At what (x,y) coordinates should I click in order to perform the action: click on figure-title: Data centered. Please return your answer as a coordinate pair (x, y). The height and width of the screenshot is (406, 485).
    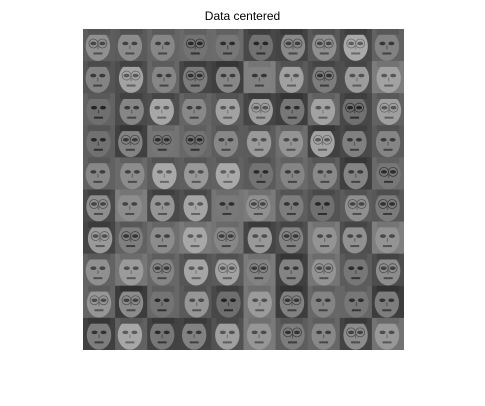
    Looking at the image, I should click on (242, 16).